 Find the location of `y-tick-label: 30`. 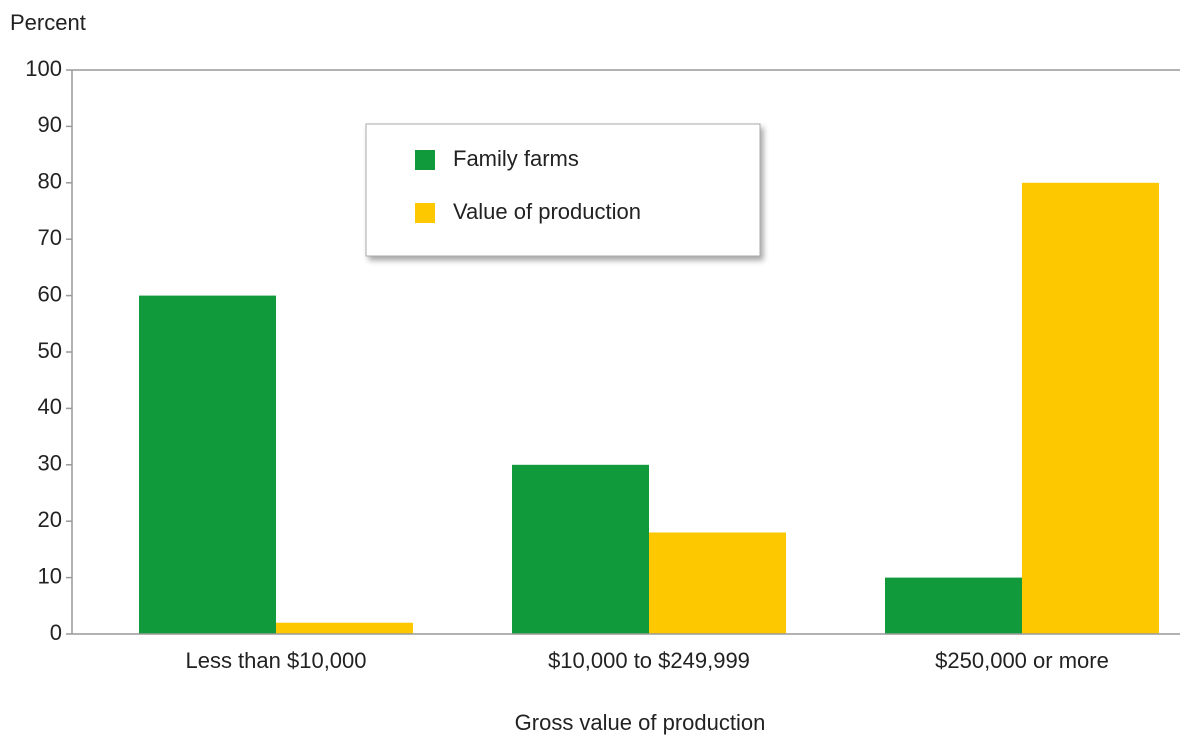

y-tick-label: 30 is located at coordinates (50, 463).